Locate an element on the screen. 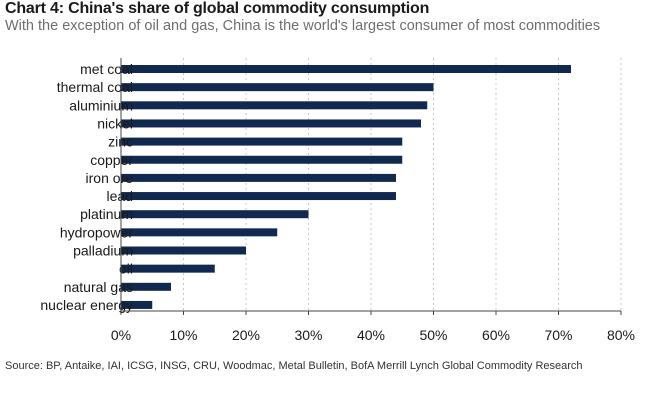 This screenshot has height=404, width=665. x-tick-label-30: 30% is located at coordinates (308, 335).